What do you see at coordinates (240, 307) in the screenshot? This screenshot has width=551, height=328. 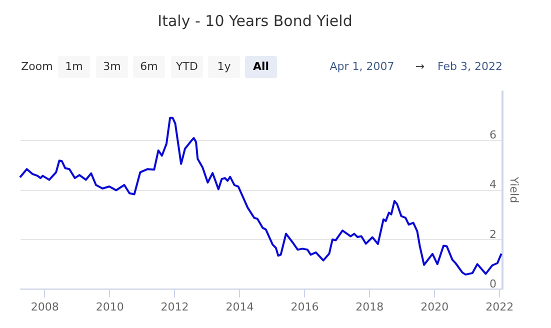 I see `x-tick-label: 2014` at bounding box center [240, 307].